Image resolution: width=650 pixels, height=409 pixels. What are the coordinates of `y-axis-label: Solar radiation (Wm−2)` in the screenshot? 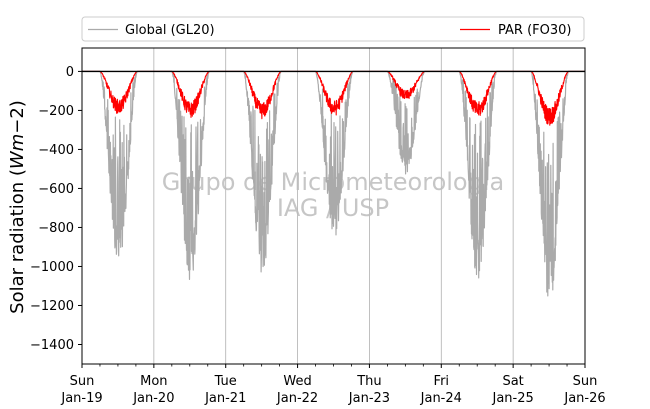 It's located at (17, 207).